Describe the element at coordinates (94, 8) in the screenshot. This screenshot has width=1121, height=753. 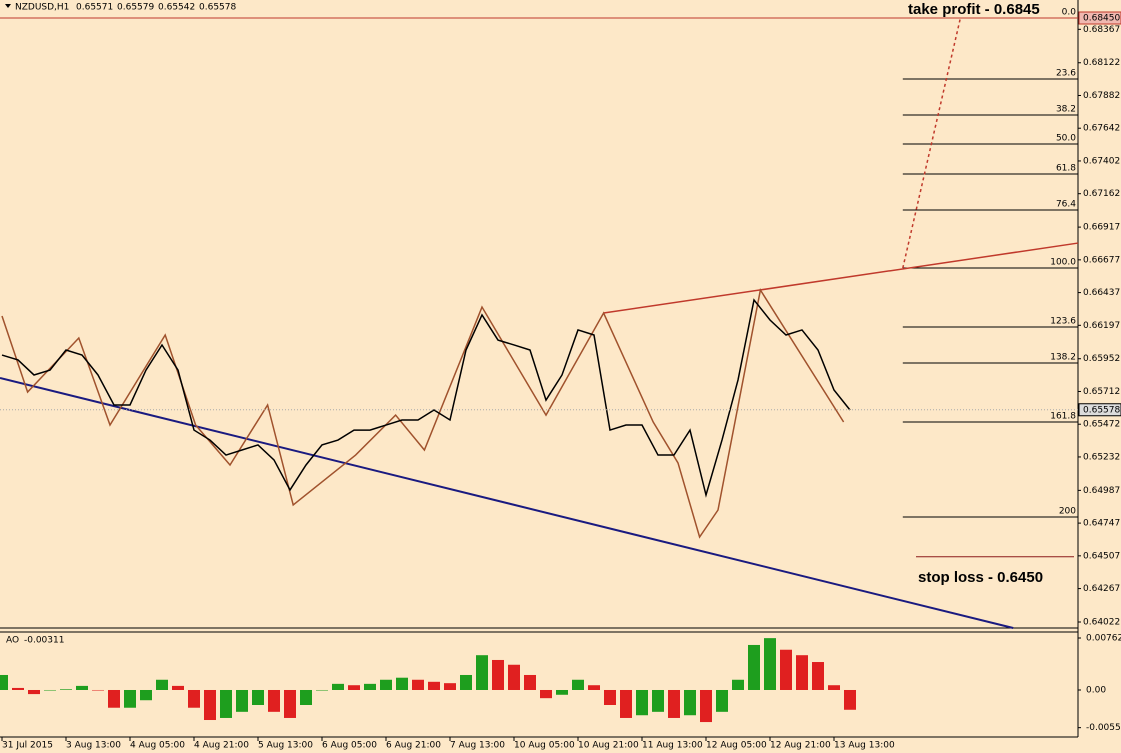
I see `open: 0.65571` at that location.